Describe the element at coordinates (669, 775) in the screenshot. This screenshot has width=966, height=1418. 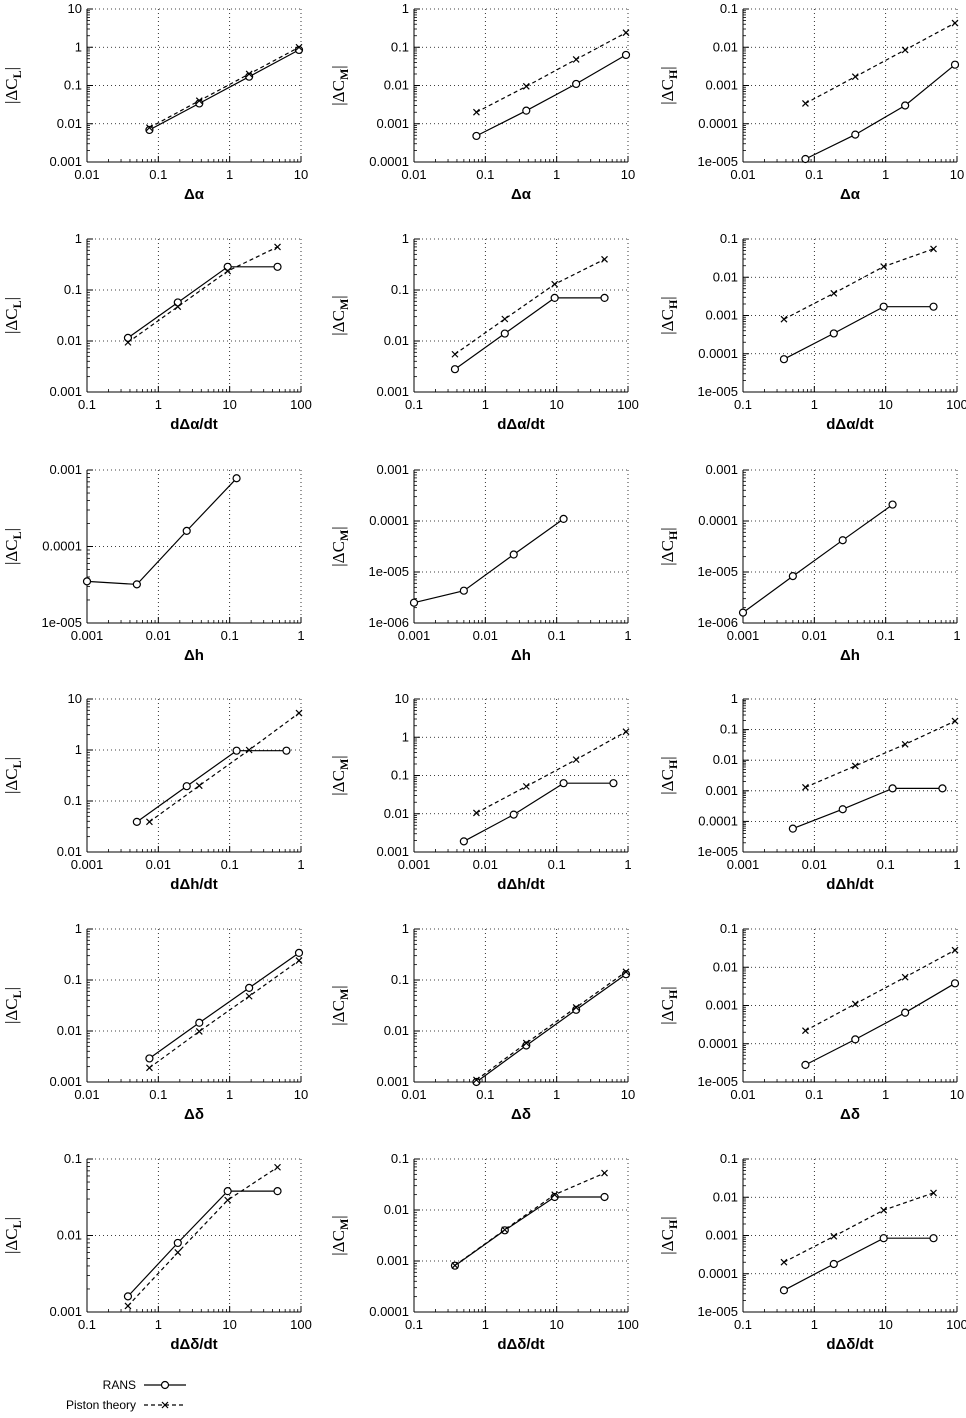
I see `y-axis-label: |ΔCH|` at that location.